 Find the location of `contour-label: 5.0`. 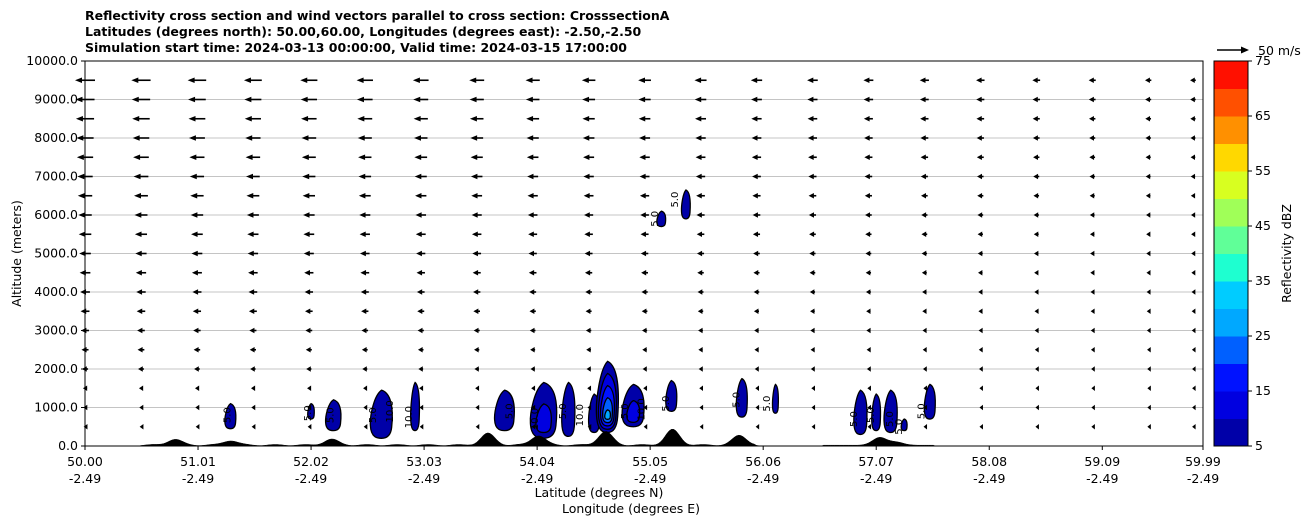

contour-label: 5.0 is located at coordinates (899, 427).